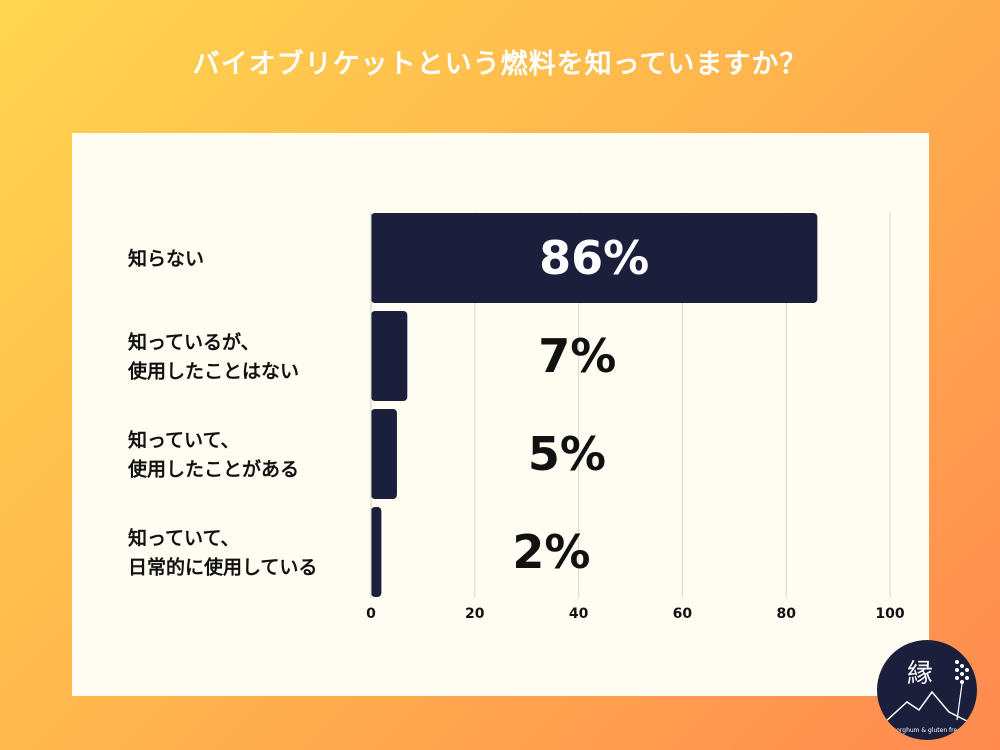 The width and height of the screenshot is (1000, 750). What do you see at coordinates (213, 469) in the screenshot?
I see `category-label: 使用したことがある` at bounding box center [213, 469].